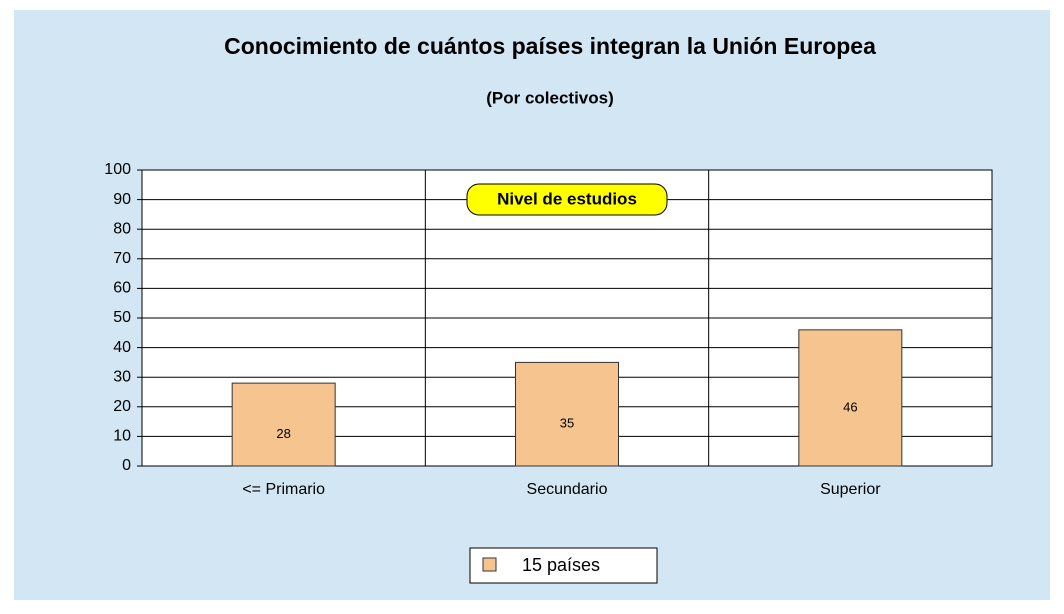 The height and width of the screenshot is (614, 1064). What do you see at coordinates (122, 288) in the screenshot?
I see `y-tick-label: 60` at bounding box center [122, 288].